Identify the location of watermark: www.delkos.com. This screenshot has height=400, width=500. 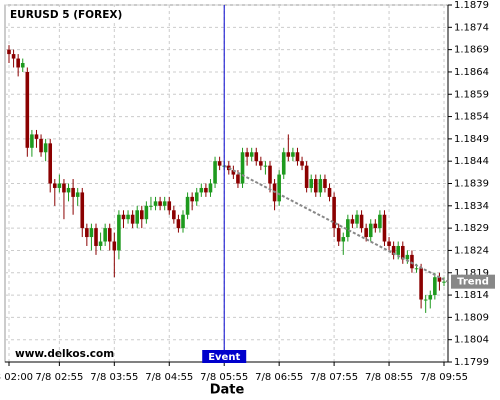
(64, 354).